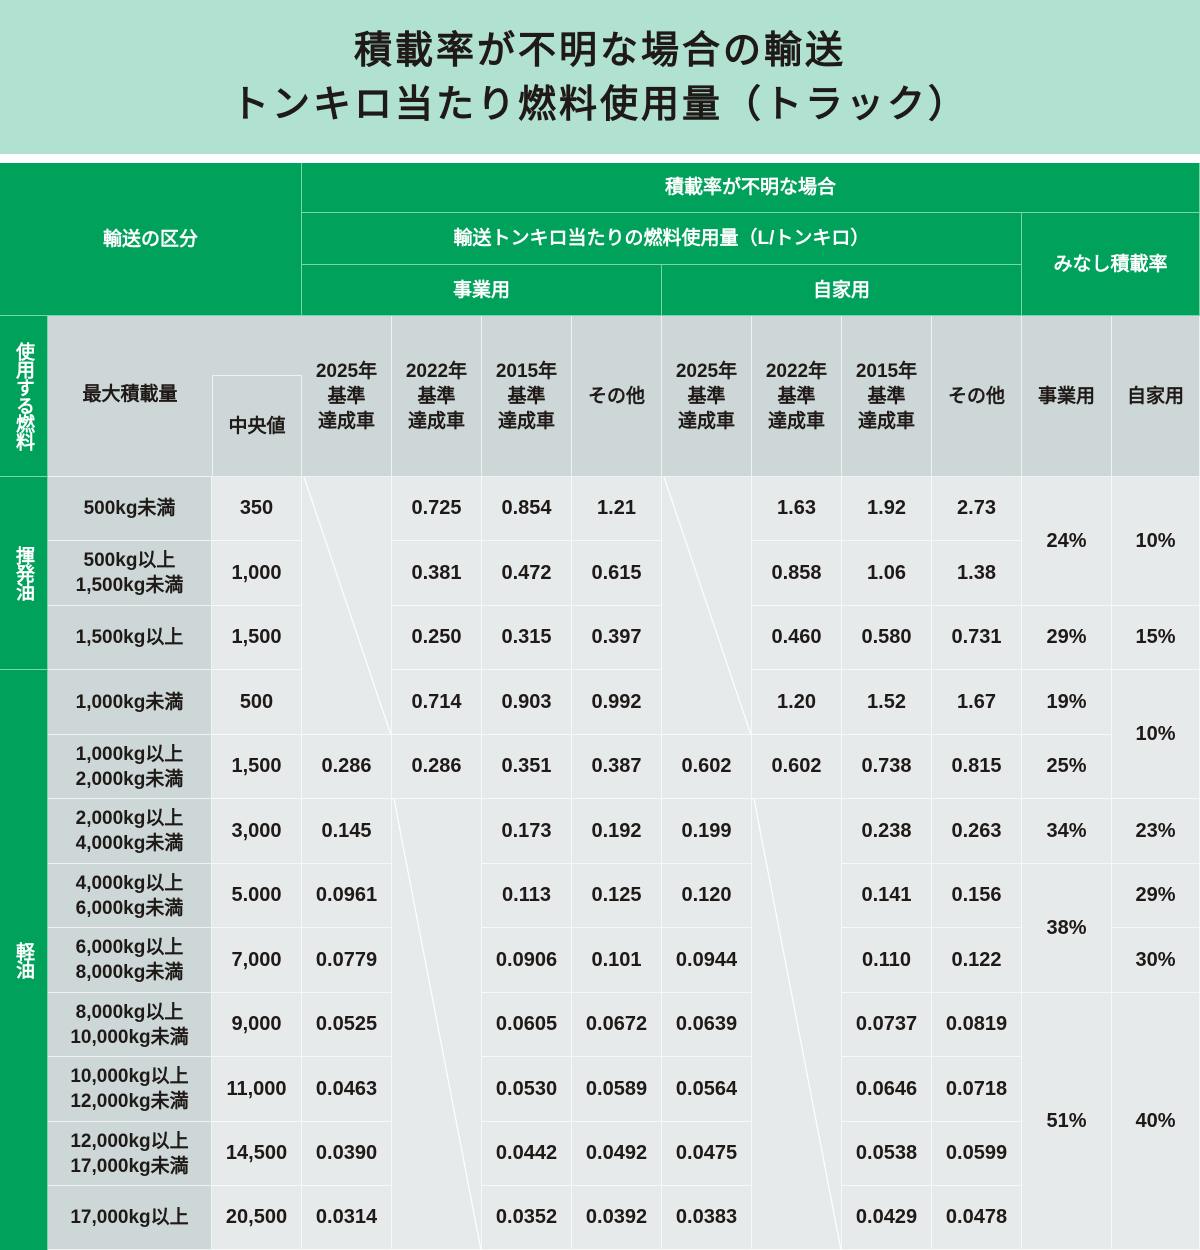 The width and height of the screenshot is (1200, 1250). What do you see at coordinates (130, 702) in the screenshot?
I see `max-load-cell: 1,000kg未満` at bounding box center [130, 702].